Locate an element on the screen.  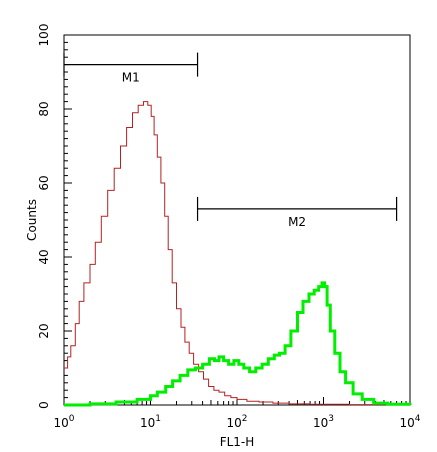
y-tick-label: 0 is located at coordinates (44, 405).